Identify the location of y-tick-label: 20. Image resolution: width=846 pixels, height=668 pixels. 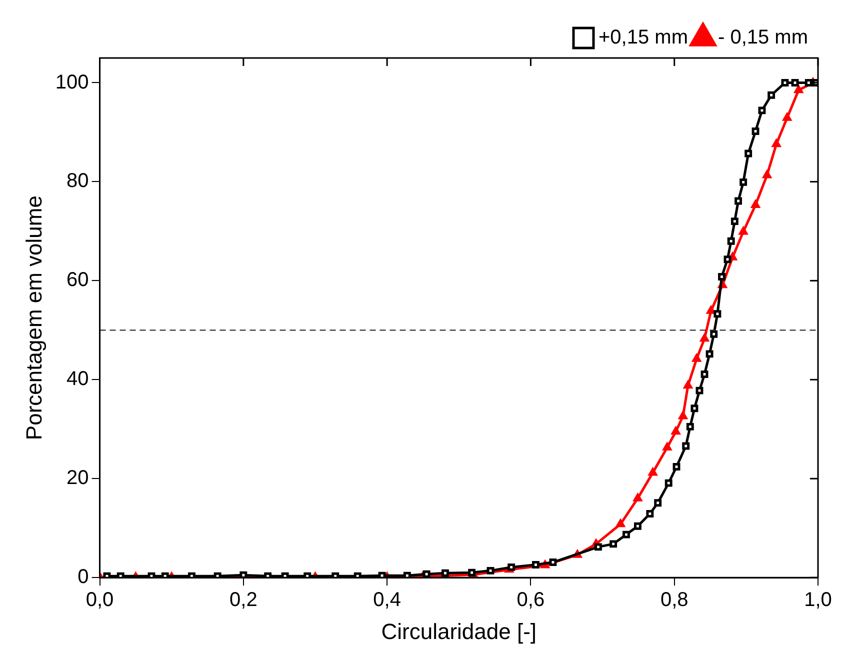
(77, 478).